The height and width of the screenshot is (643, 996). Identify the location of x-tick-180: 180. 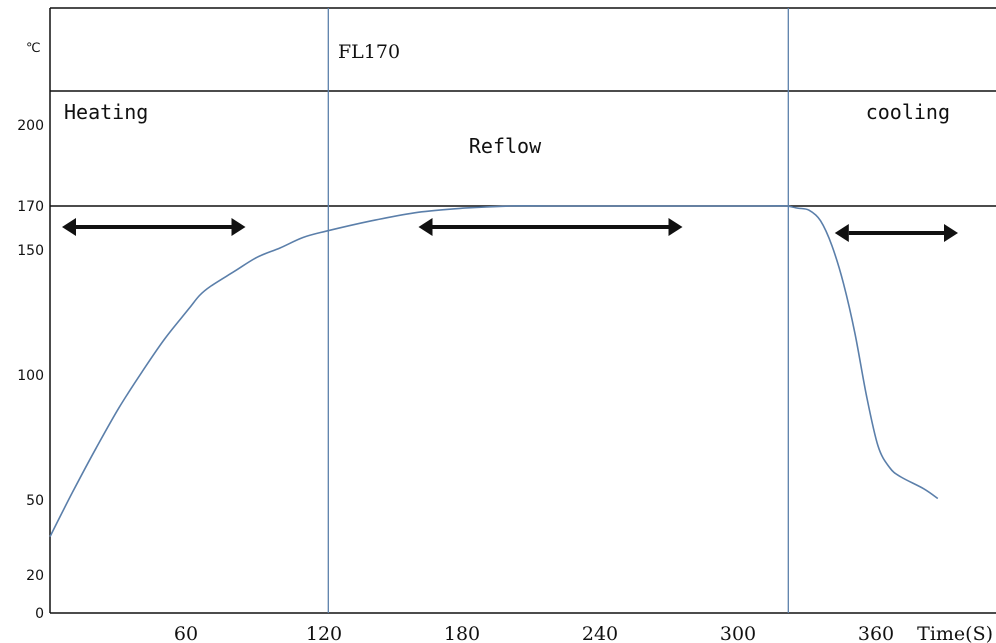
(462, 633).